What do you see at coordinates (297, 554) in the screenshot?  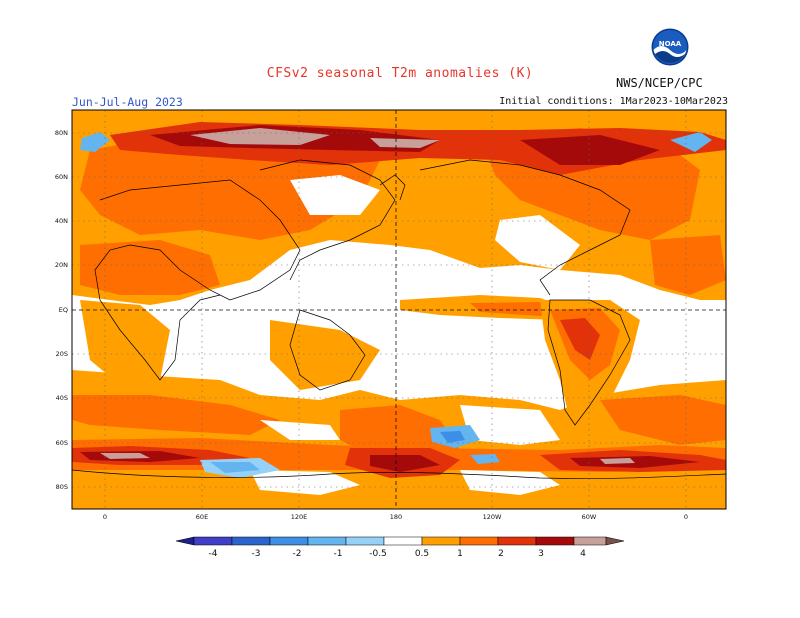 I see `colorbar-label: -2` at bounding box center [297, 554].